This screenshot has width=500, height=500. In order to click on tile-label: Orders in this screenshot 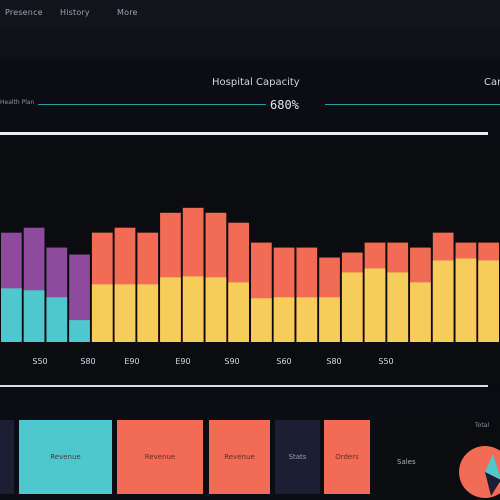, I will do `click(347, 457)`.